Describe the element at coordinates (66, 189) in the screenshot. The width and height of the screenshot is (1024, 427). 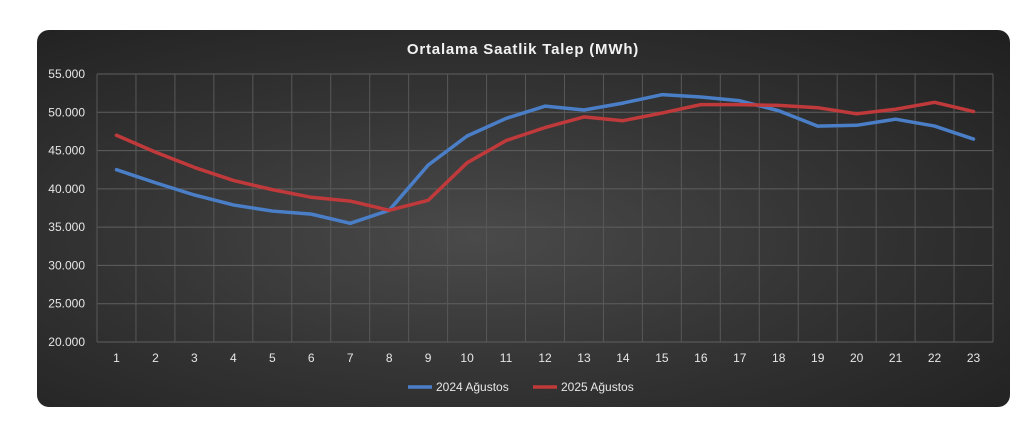
I see `y-tick-label: 40.000` at that location.